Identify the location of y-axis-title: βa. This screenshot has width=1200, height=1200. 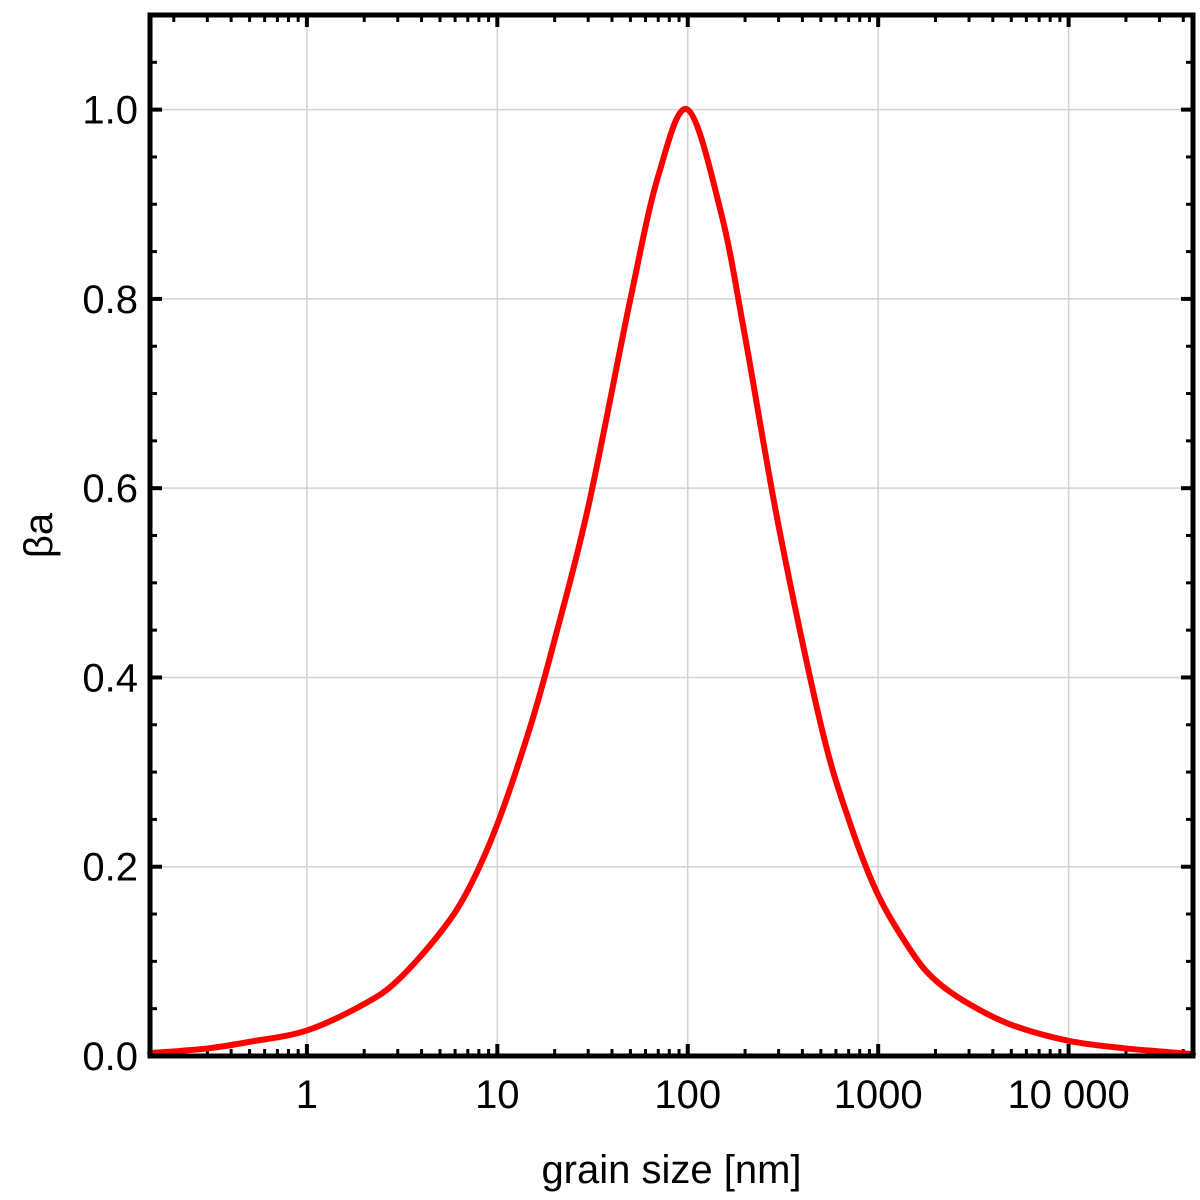
(39, 535).